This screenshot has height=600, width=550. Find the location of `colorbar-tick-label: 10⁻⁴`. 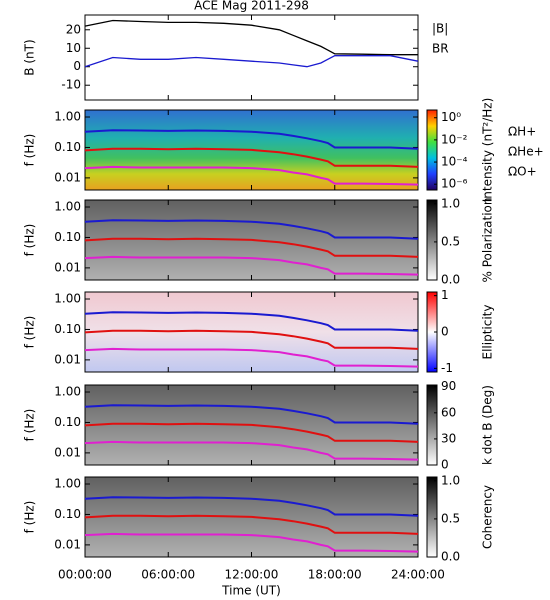

colorbar-tick-label: 10⁻⁴ is located at coordinates (454, 162).